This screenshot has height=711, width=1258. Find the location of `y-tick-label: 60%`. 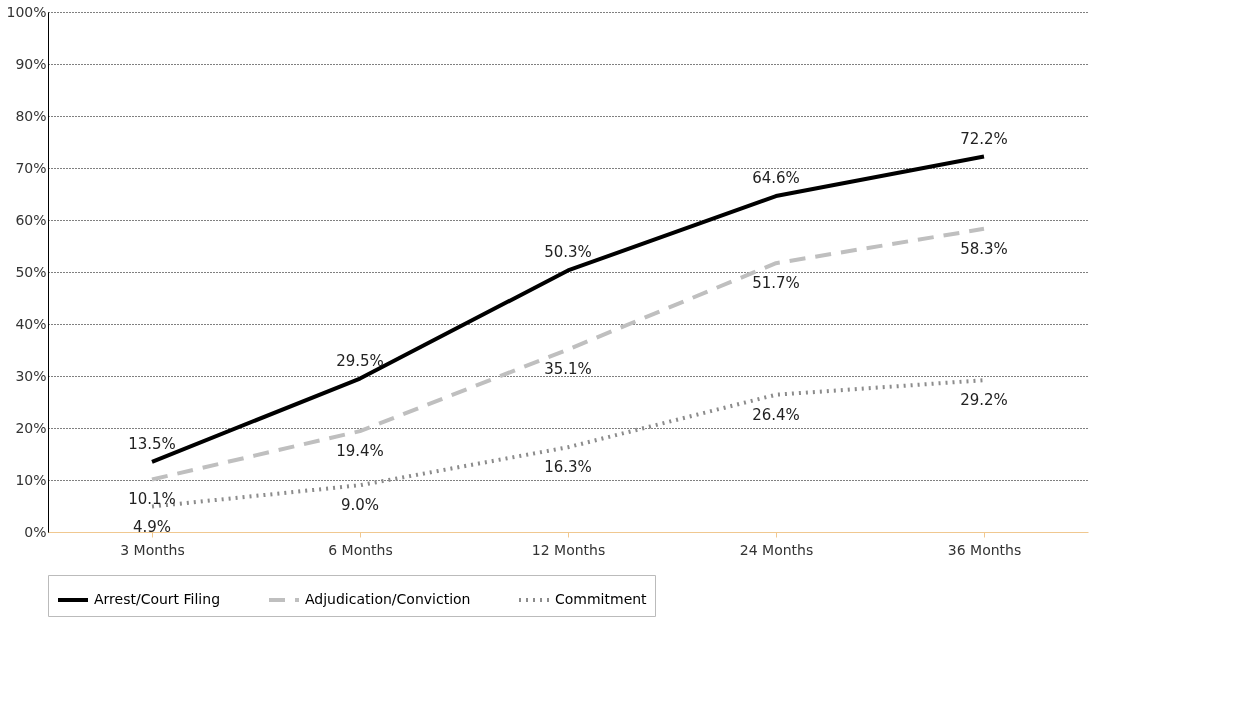

y-tick-label: 60% is located at coordinates (31, 219).